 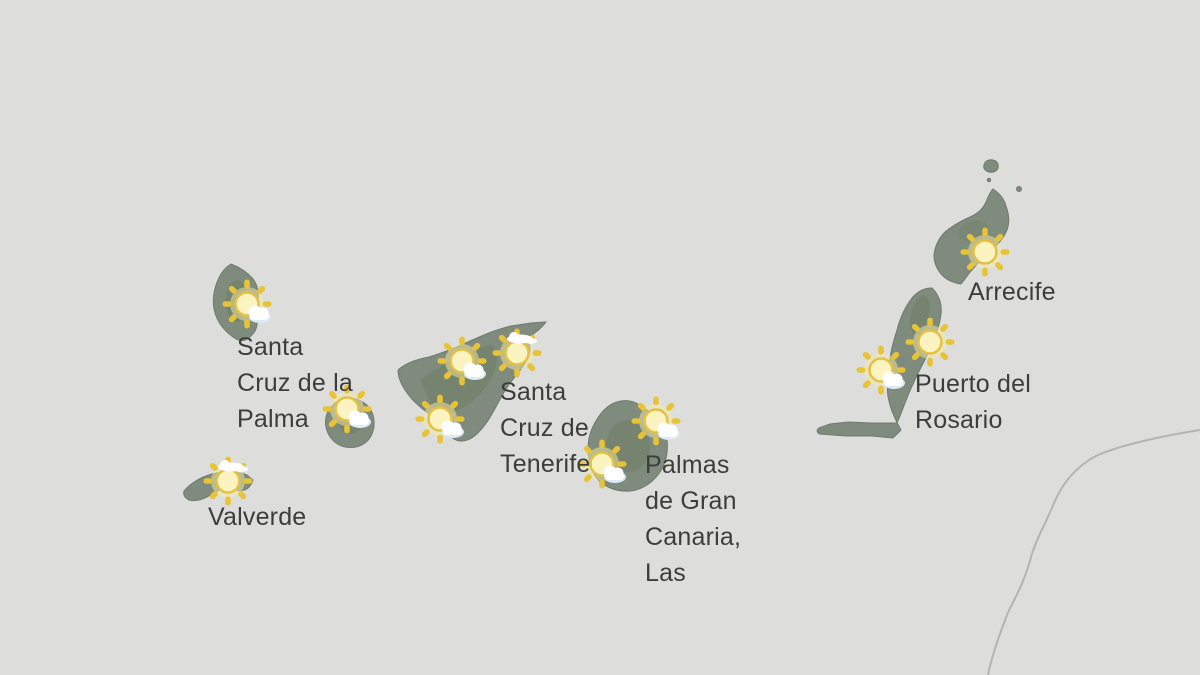 I want to click on african-coastline, so click(x=1093, y=552).